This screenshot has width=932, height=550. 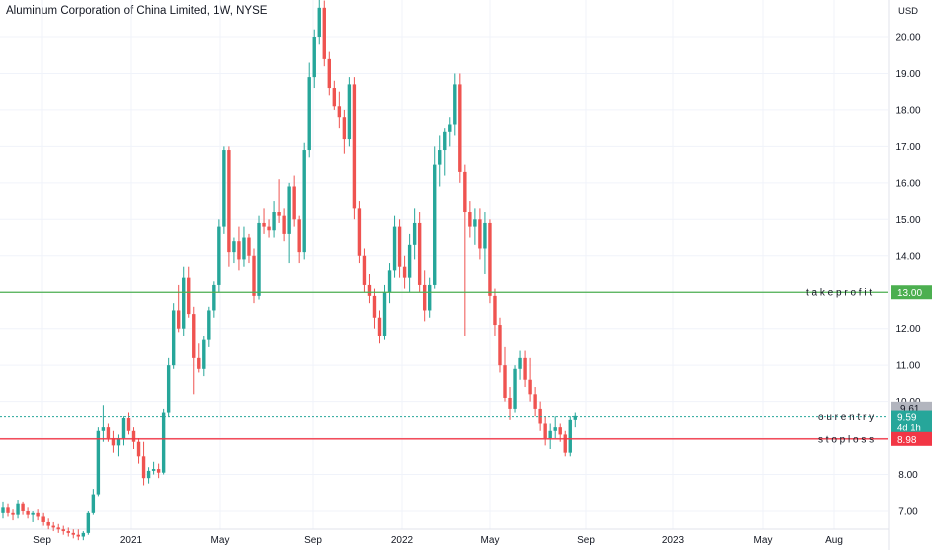 I want to click on entry-price-tag, so click(x=911, y=422).